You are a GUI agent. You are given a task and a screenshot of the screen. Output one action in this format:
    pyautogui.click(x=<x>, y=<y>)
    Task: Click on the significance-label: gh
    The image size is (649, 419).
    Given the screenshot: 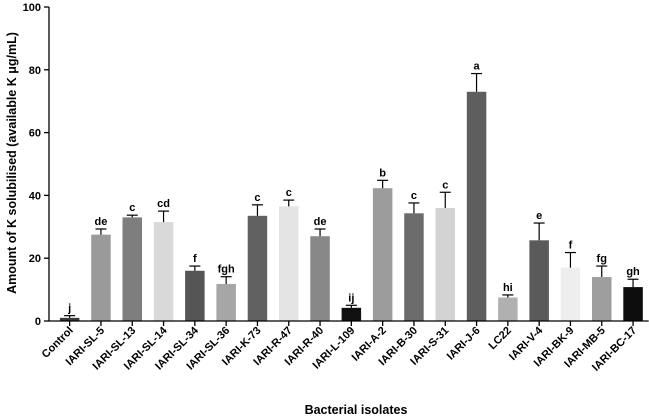 What is the action you would take?
    pyautogui.click(x=633, y=272)
    